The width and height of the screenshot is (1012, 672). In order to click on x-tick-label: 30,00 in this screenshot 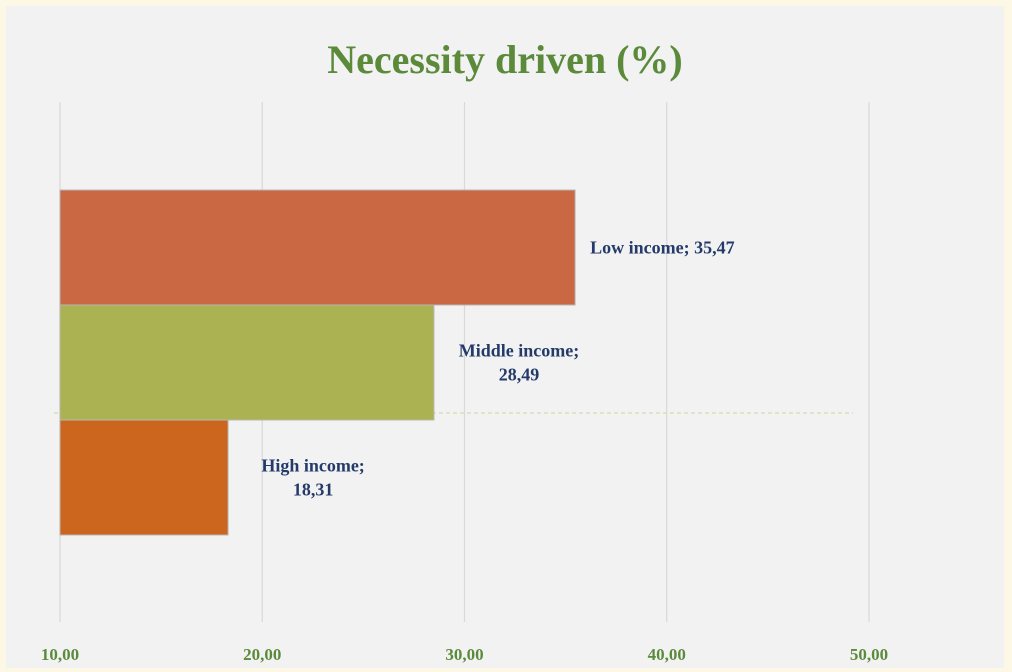, I will do `click(464, 654)`.